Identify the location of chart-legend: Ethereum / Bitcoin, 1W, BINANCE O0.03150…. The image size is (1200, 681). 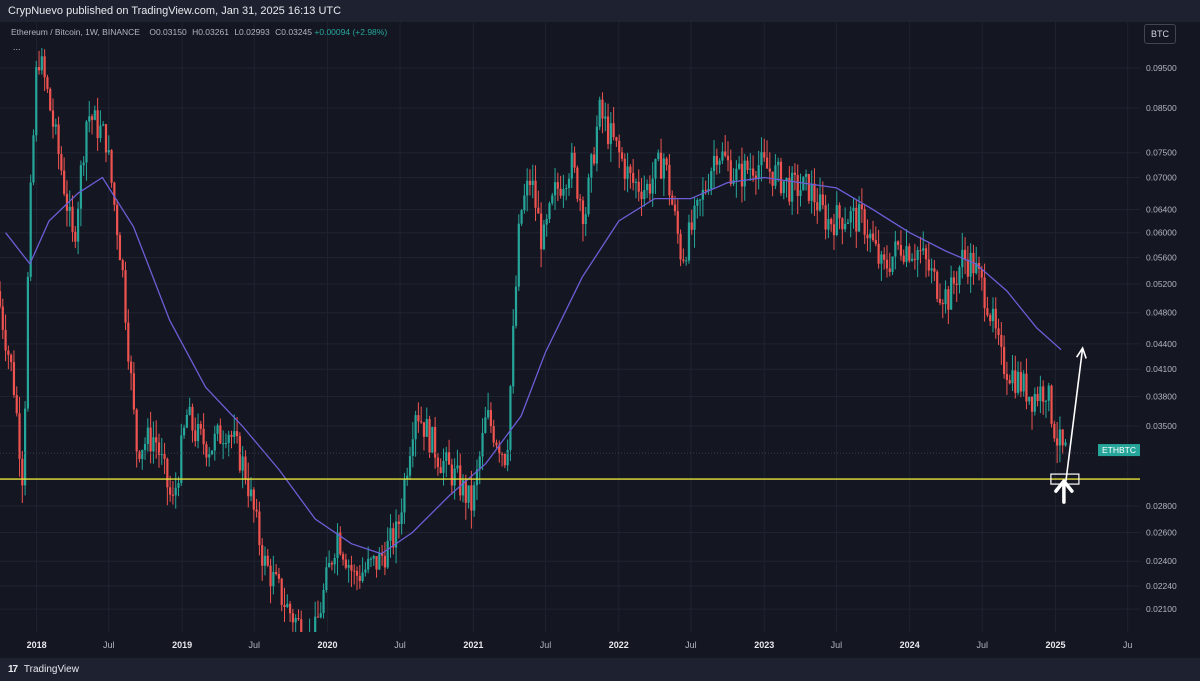
(199, 32).